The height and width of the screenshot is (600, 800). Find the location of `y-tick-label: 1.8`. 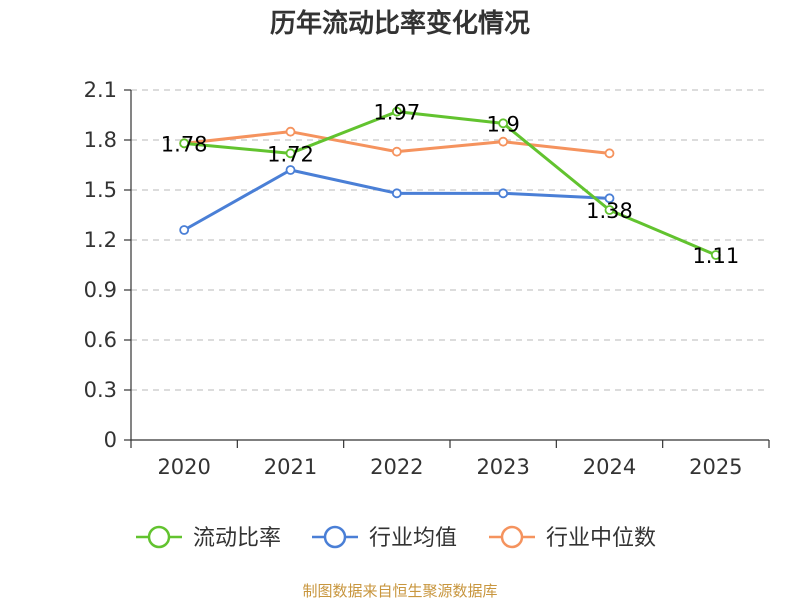

y-tick-label: 1.8 is located at coordinates (100, 140).